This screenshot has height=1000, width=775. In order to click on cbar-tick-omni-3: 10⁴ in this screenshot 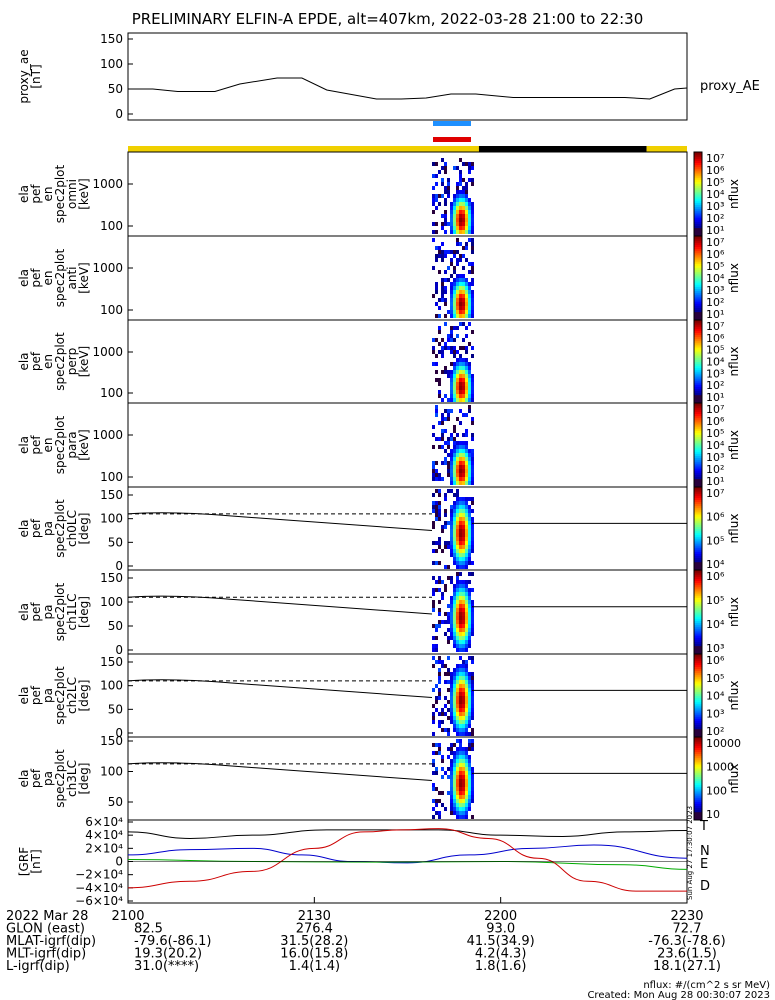, I will do `click(715, 194)`.